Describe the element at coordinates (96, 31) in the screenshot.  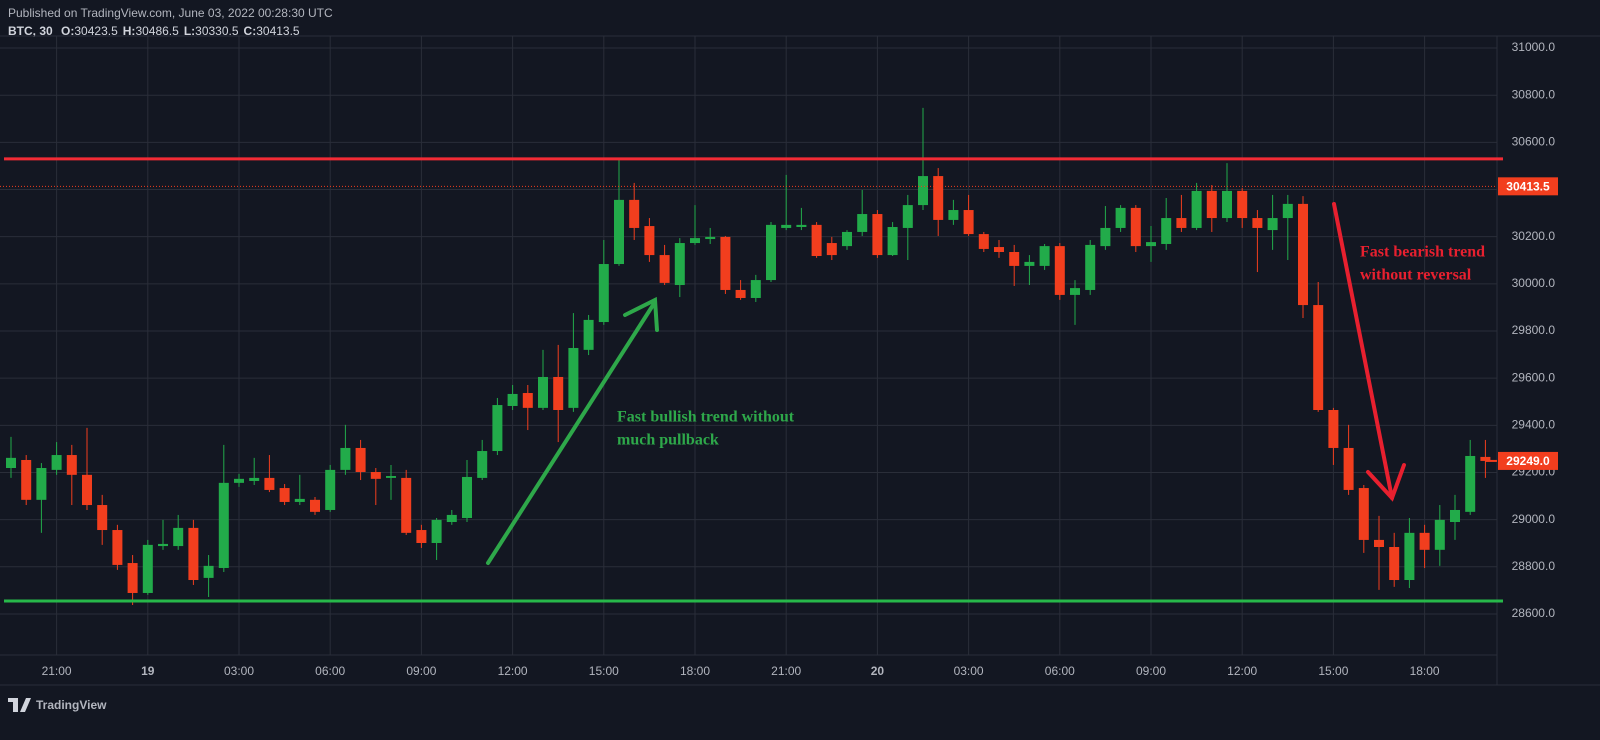
I see `ohlc-value: 30423.5` at that location.